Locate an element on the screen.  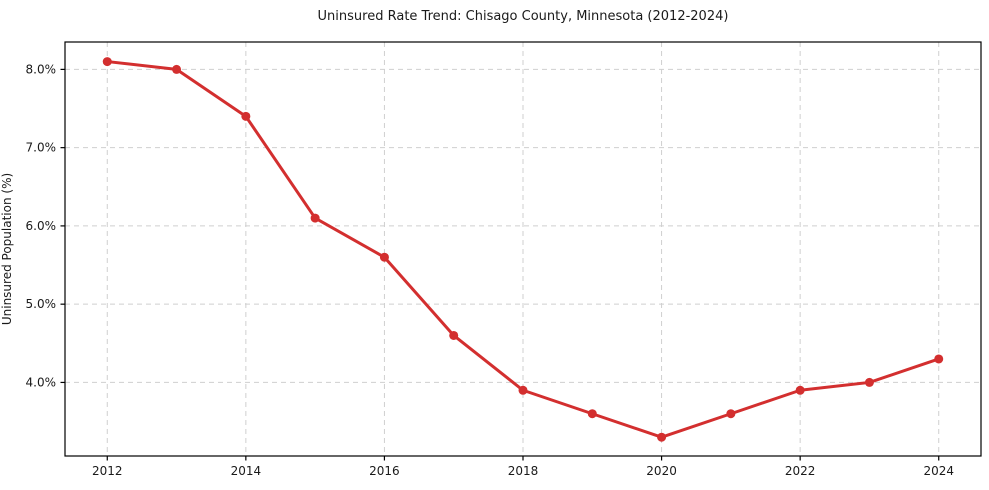
y-tick-label: 7.0% is located at coordinates (41, 148).